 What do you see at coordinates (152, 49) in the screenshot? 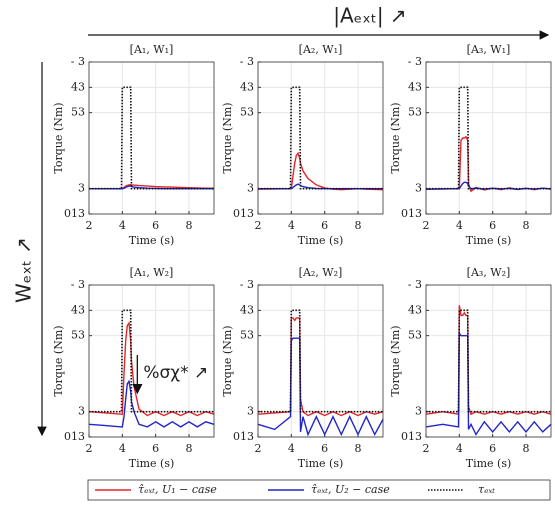
I see `subplot-title: [A₁, W₁]` at bounding box center [152, 49].